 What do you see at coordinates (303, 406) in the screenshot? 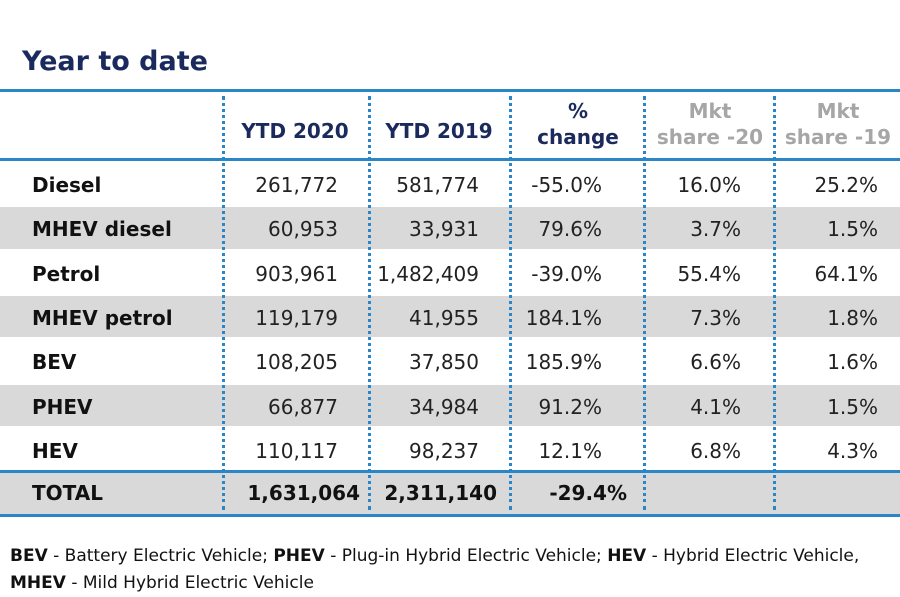
I see `cell-ytd2020: 66,877` at bounding box center [303, 406].